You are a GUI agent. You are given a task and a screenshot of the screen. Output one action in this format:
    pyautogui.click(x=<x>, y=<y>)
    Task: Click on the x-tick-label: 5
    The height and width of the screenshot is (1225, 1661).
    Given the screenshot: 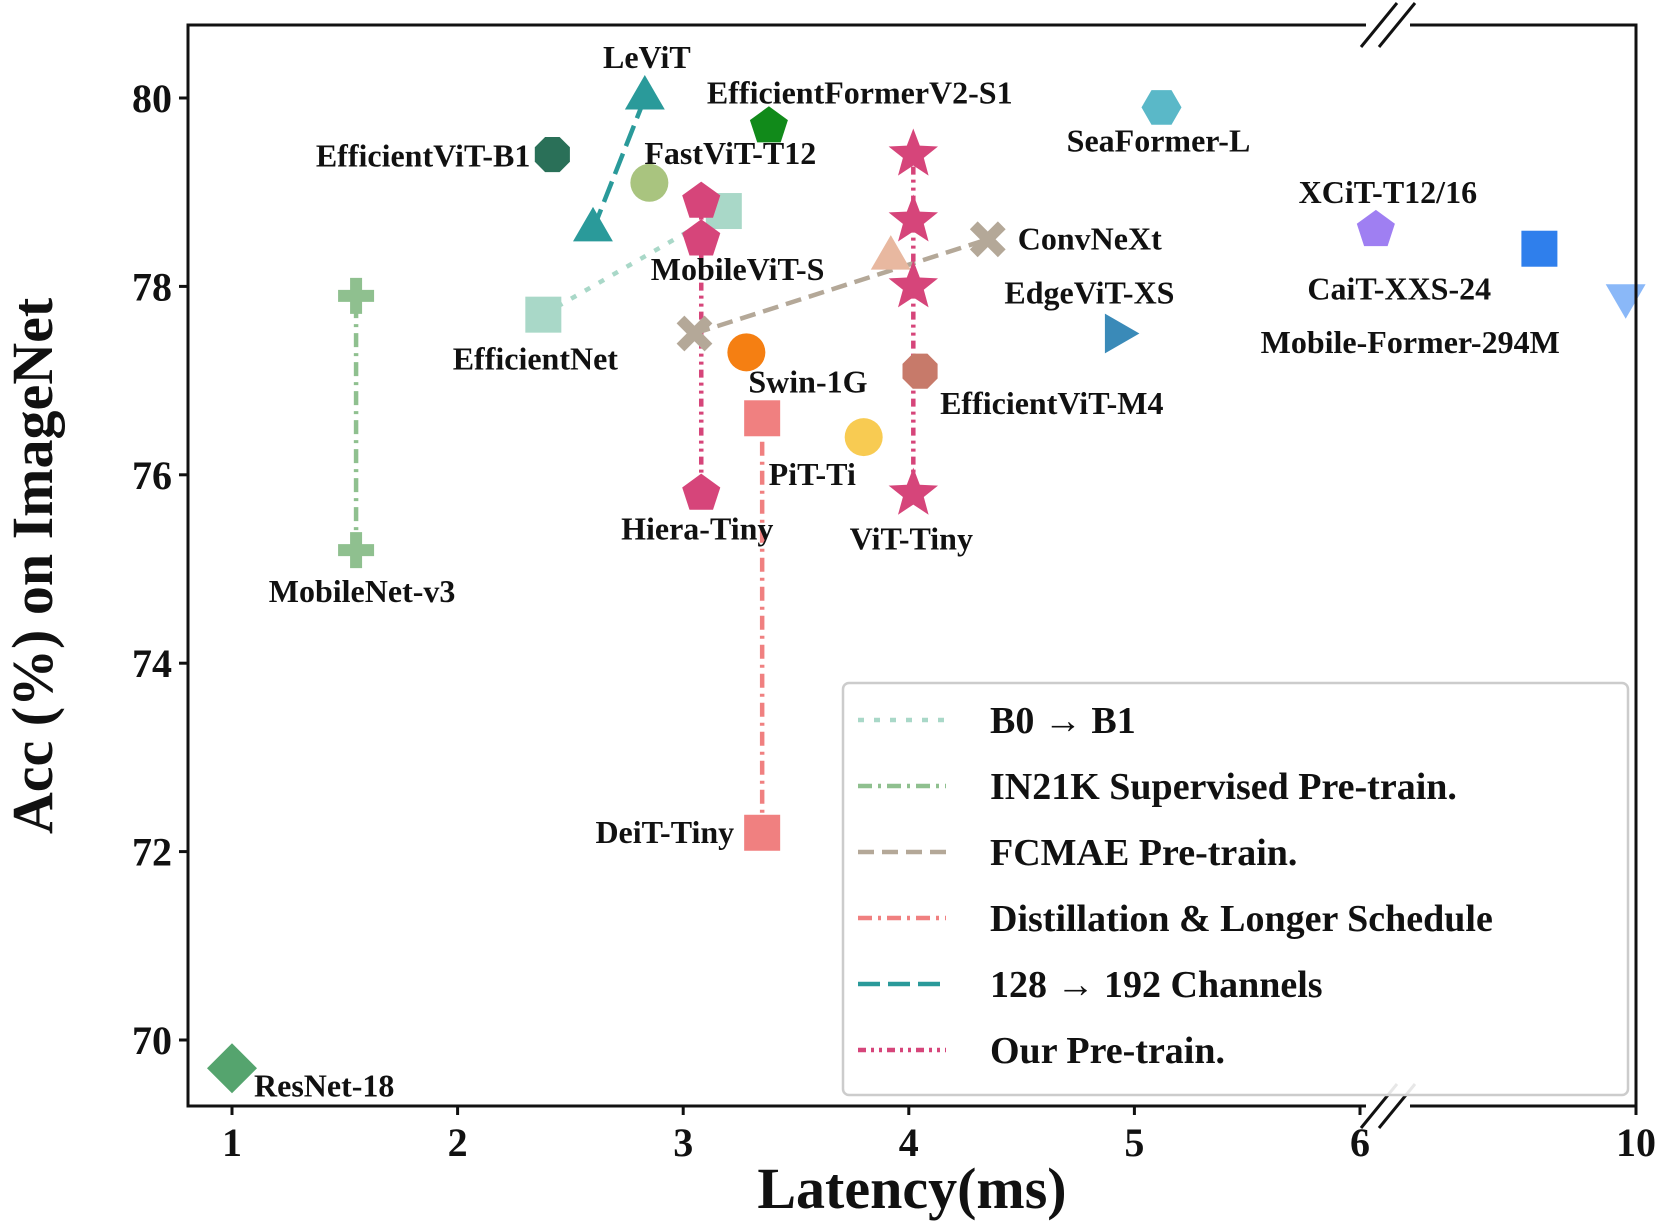 What is the action you would take?
    pyautogui.click(x=1134, y=1142)
    